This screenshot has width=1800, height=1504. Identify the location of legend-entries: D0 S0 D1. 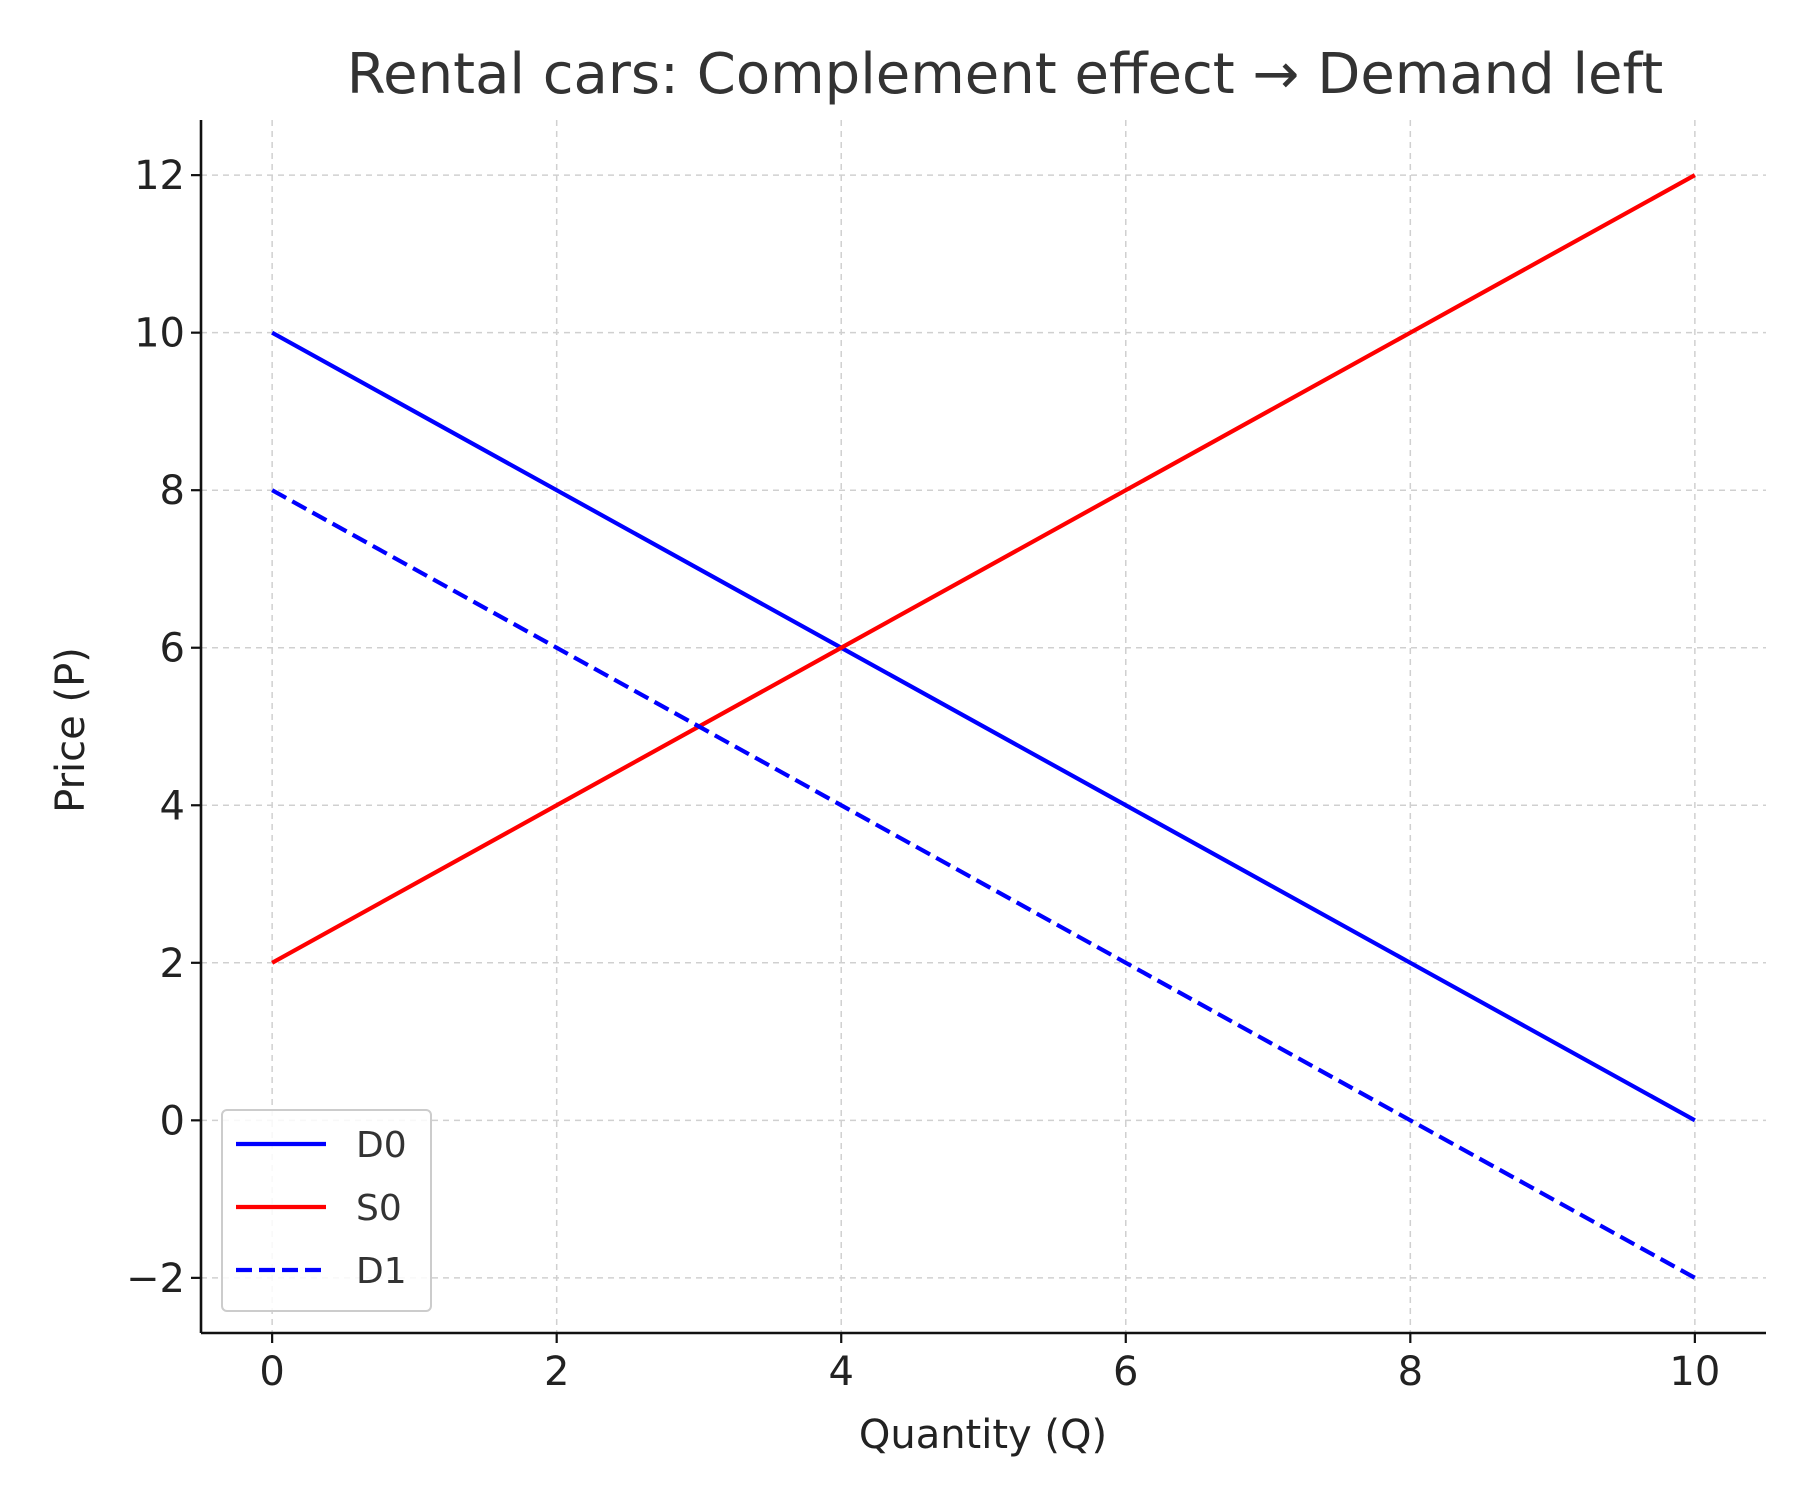
(321, 1208).